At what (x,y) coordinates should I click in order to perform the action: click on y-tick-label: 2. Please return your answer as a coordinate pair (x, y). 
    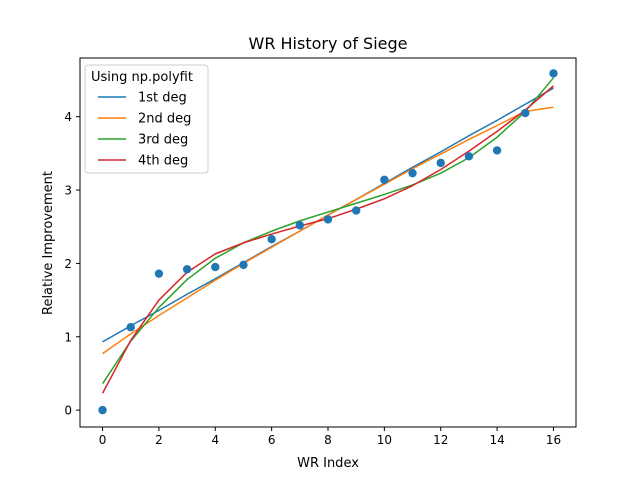
    Looking at the image, I should click on (68, 264).